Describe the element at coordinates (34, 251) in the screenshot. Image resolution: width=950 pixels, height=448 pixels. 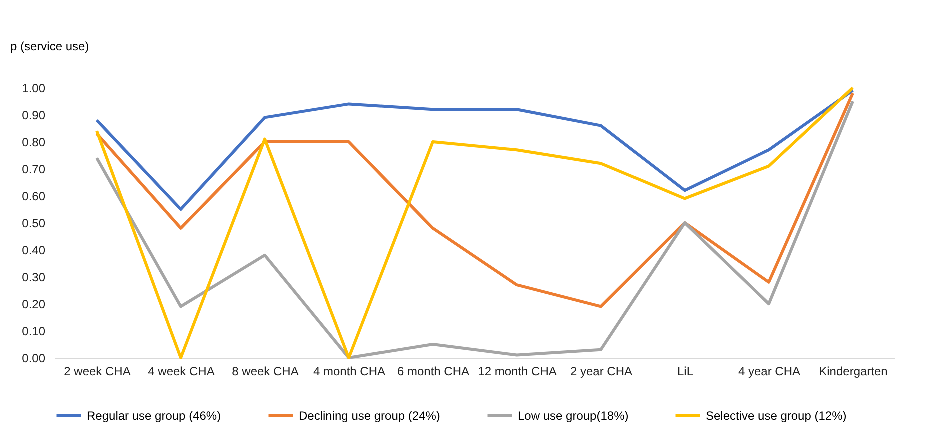
I see `y-tick-label: 0.40` at that location.